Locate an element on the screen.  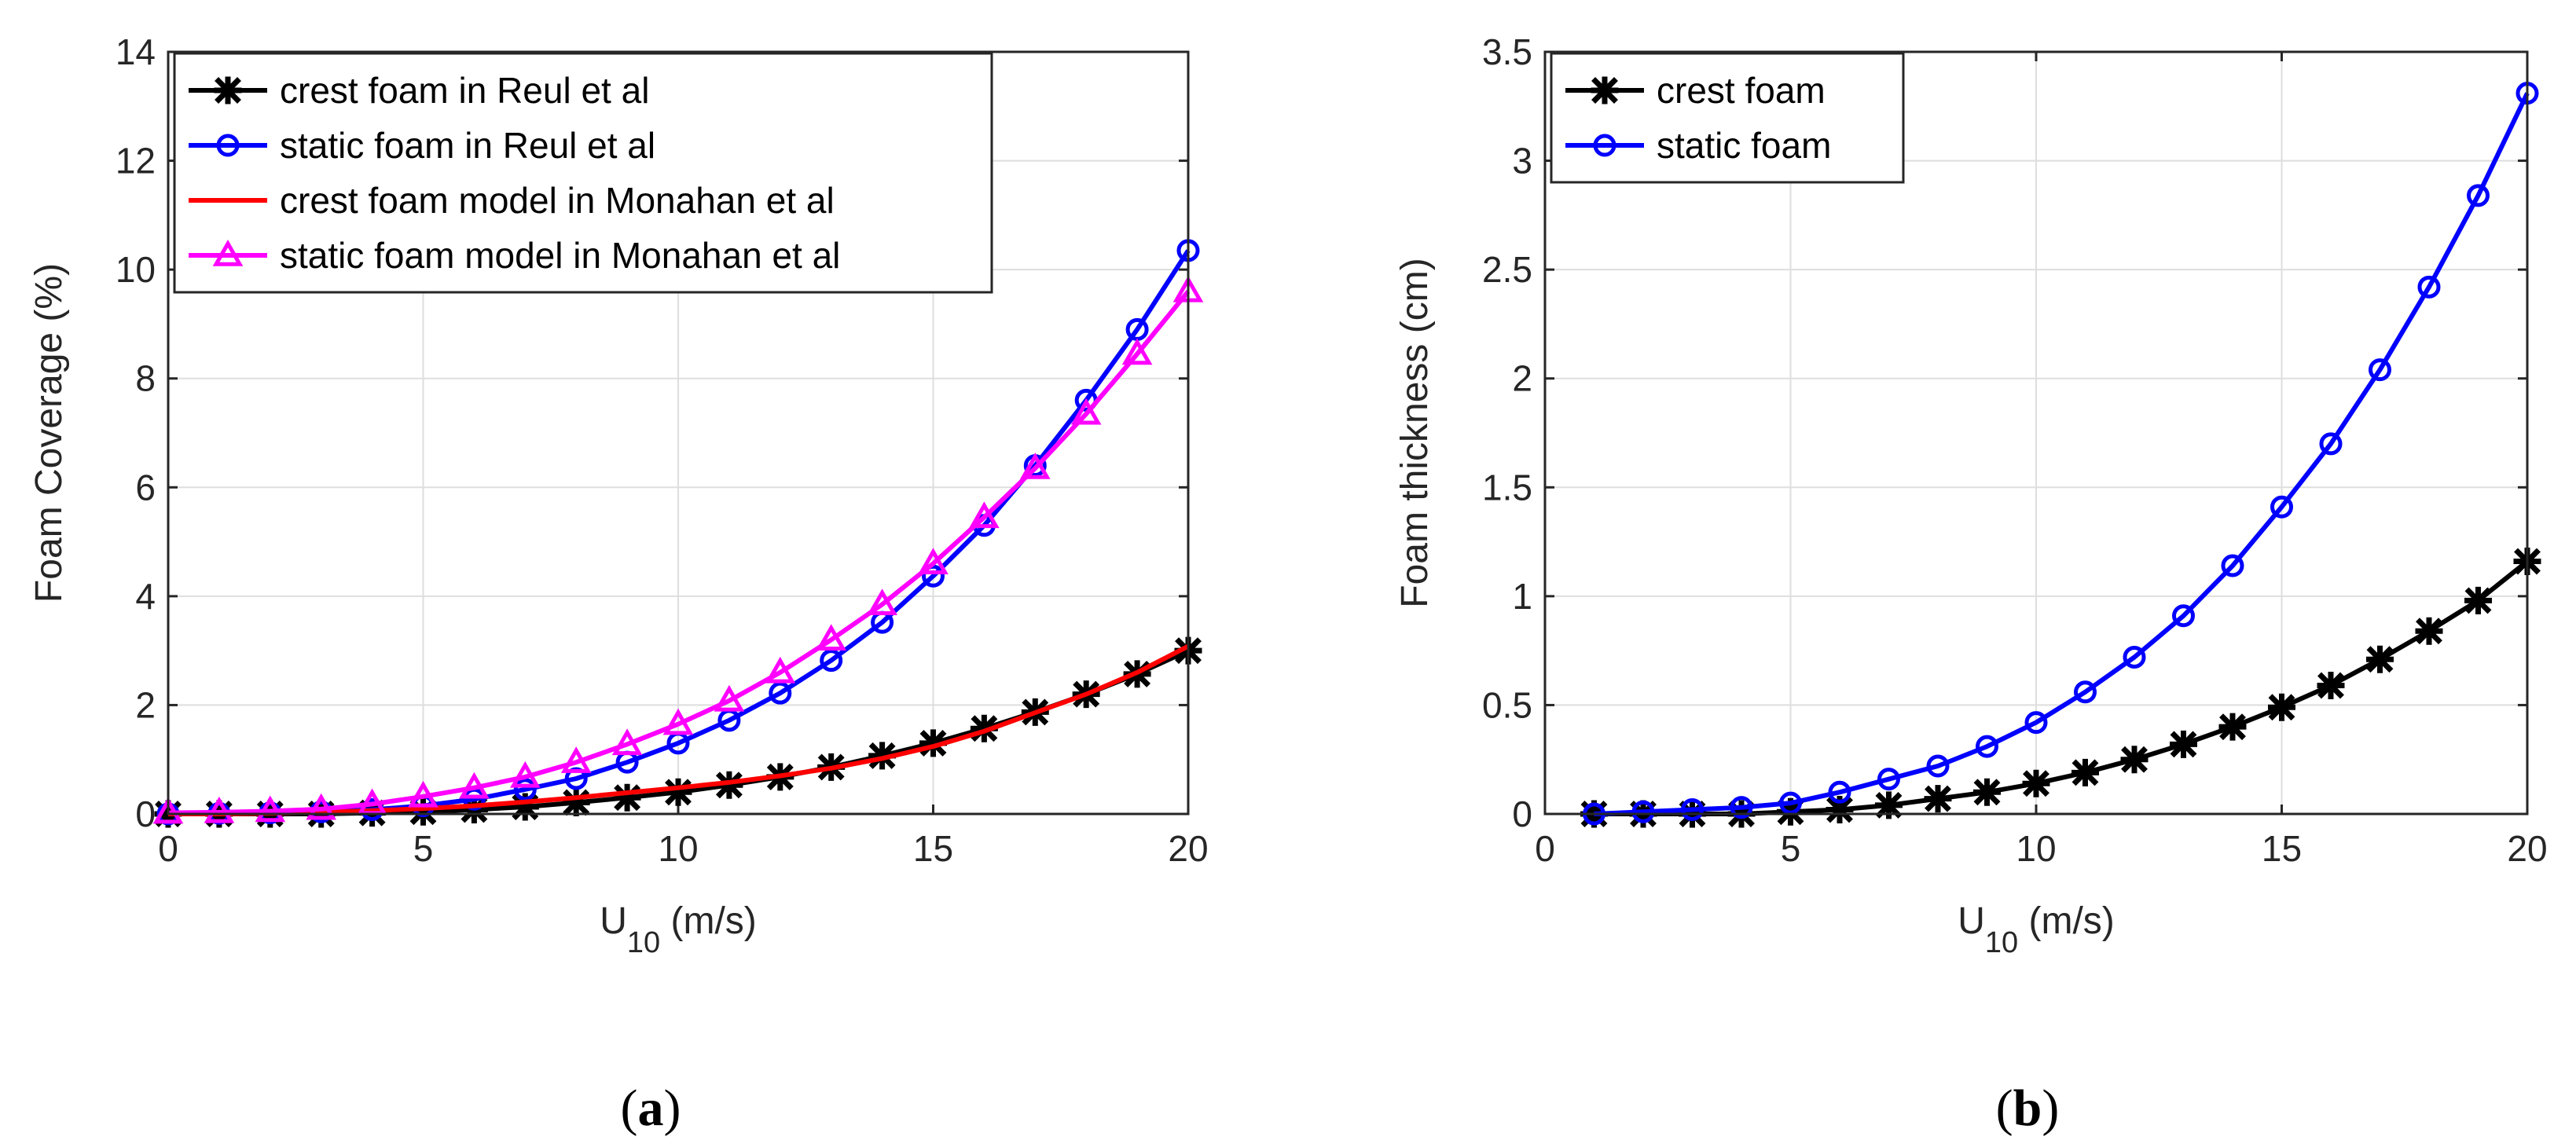
y-tick-label: 0 is located at coordinates (1522, 814).